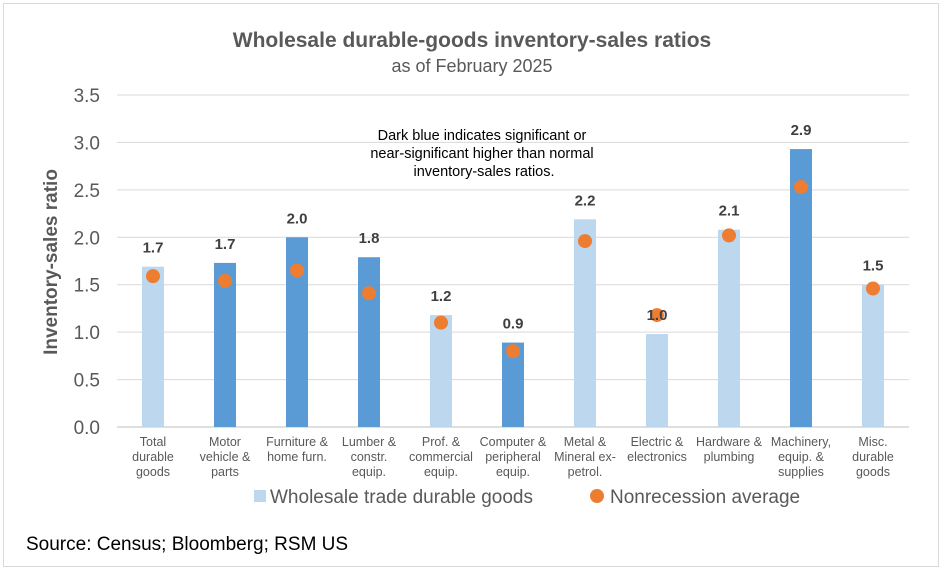 This screenshot has height=572, width=942. Describe the element at coordinates (260, 496) in the screenshot. I see `legend-swatch-bar` at that location.